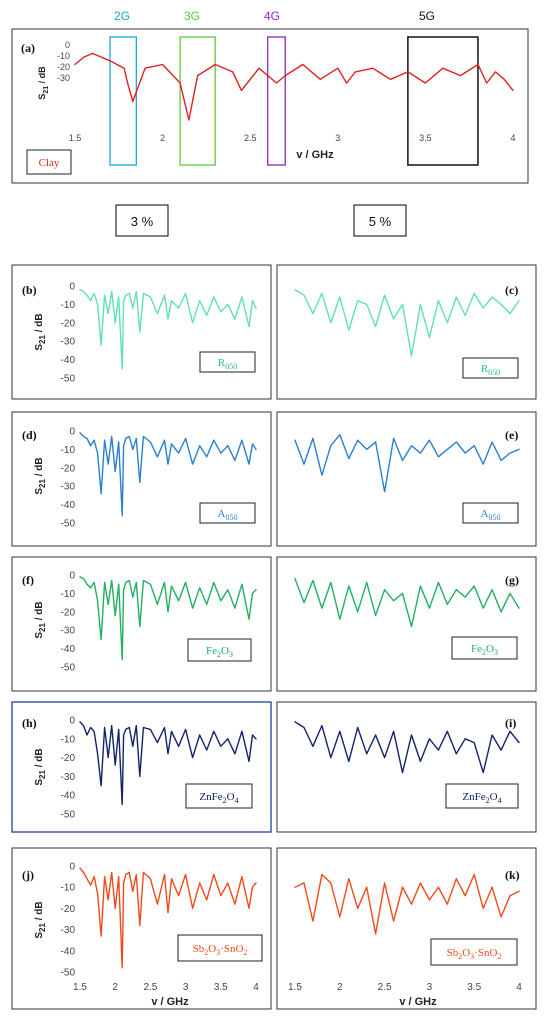 Image resolution: width=550 pixels, height=1027 pixels. I want to click on panel-label: (c), so click(511, 290).